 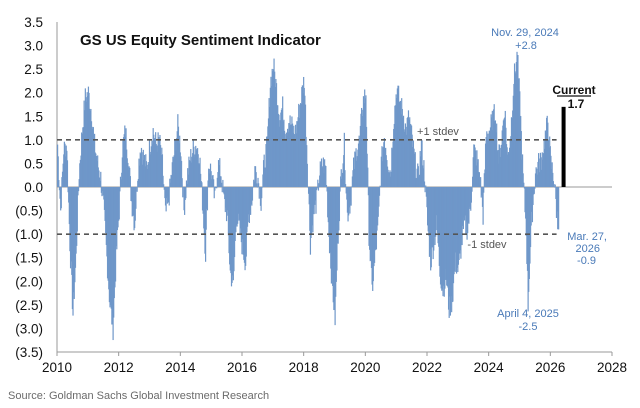 What do you see at coordinates (588, 249) in the screenshot?
I see `latest-date-line2: 2026` at bounding box center [588, 249].